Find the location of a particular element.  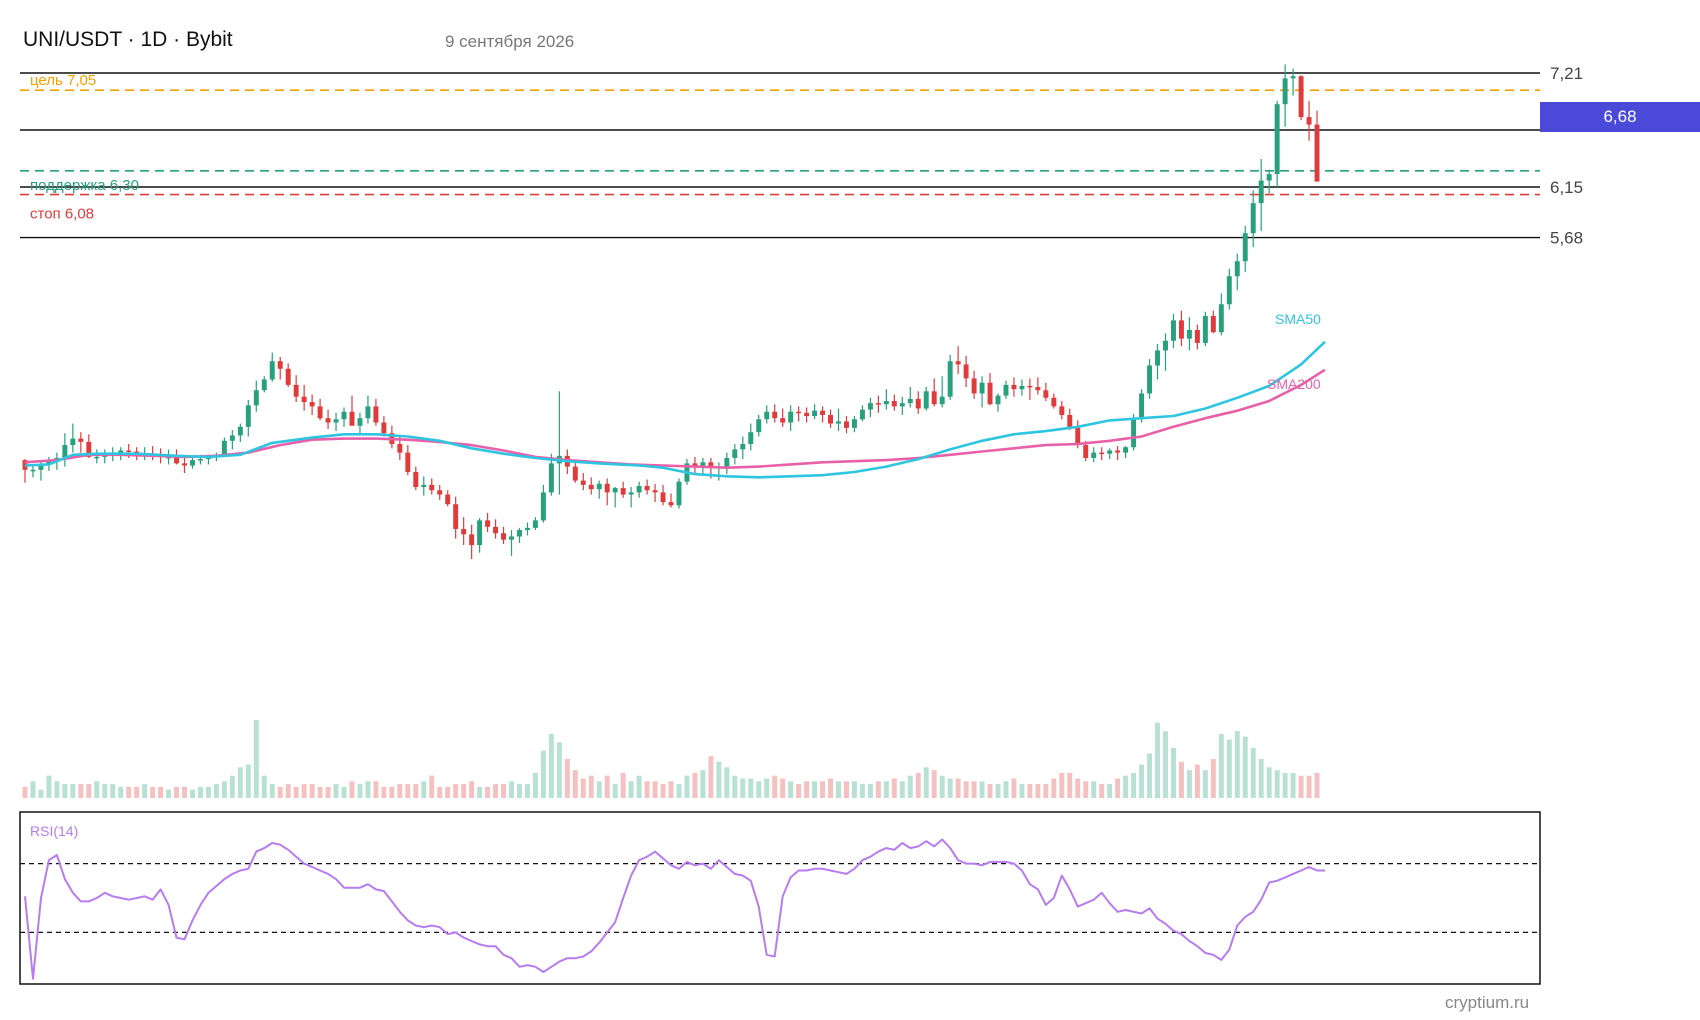

watermark: cryptium.ru is located at coordinates (1487, 1002).